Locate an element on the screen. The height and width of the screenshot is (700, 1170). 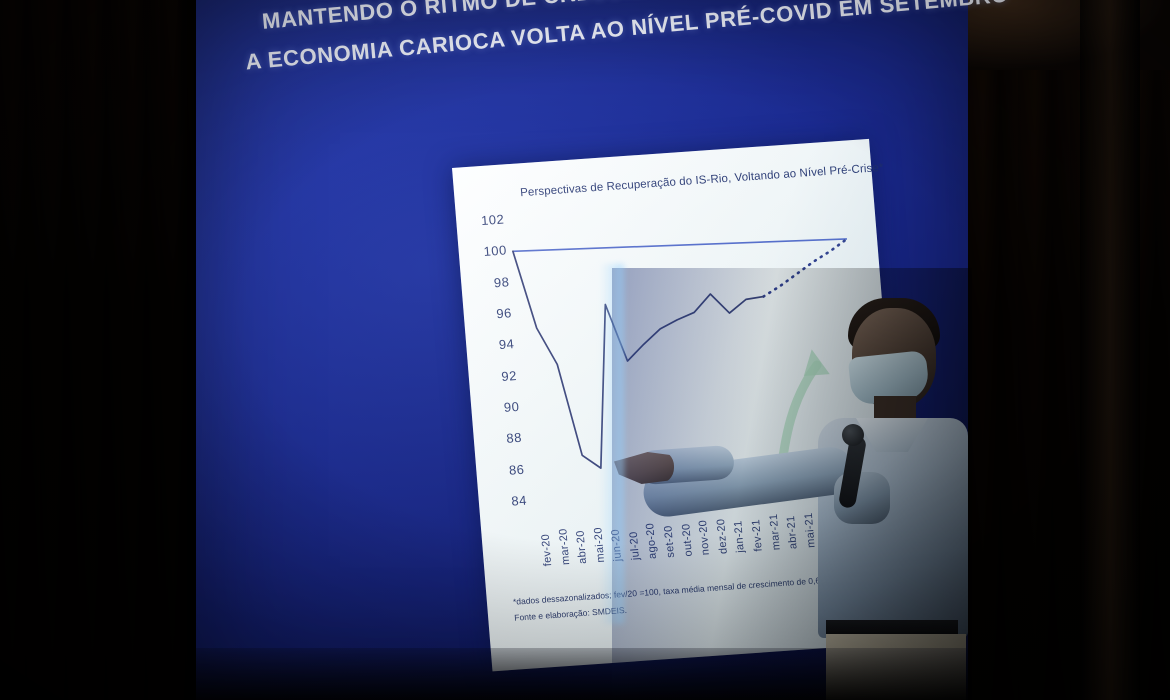
y-axis-tick: 86 is located at coordinates (516, 469).